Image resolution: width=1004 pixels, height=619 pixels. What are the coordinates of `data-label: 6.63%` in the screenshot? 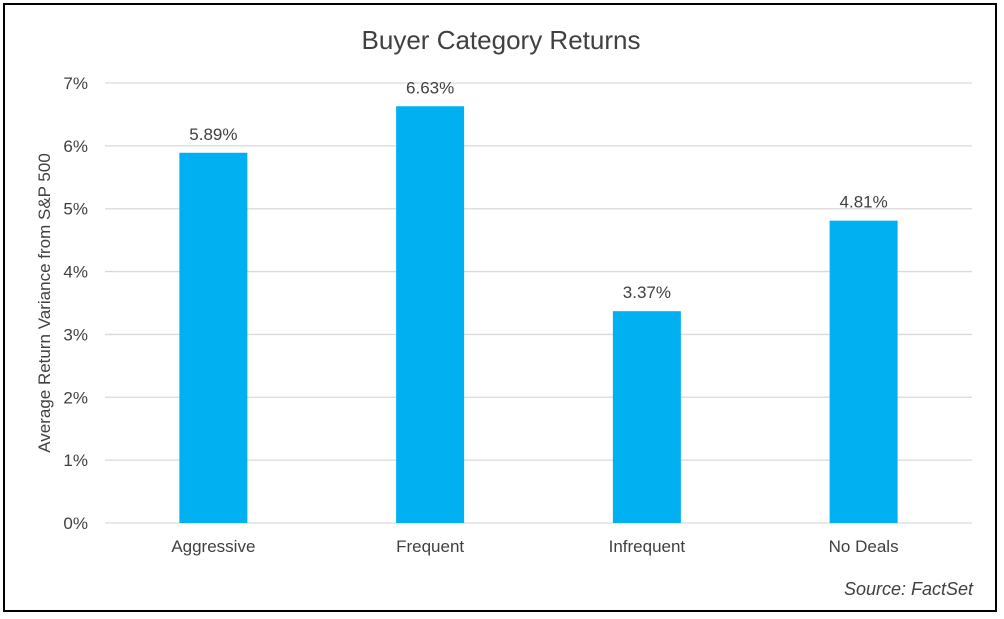 It's located at (430, 87).